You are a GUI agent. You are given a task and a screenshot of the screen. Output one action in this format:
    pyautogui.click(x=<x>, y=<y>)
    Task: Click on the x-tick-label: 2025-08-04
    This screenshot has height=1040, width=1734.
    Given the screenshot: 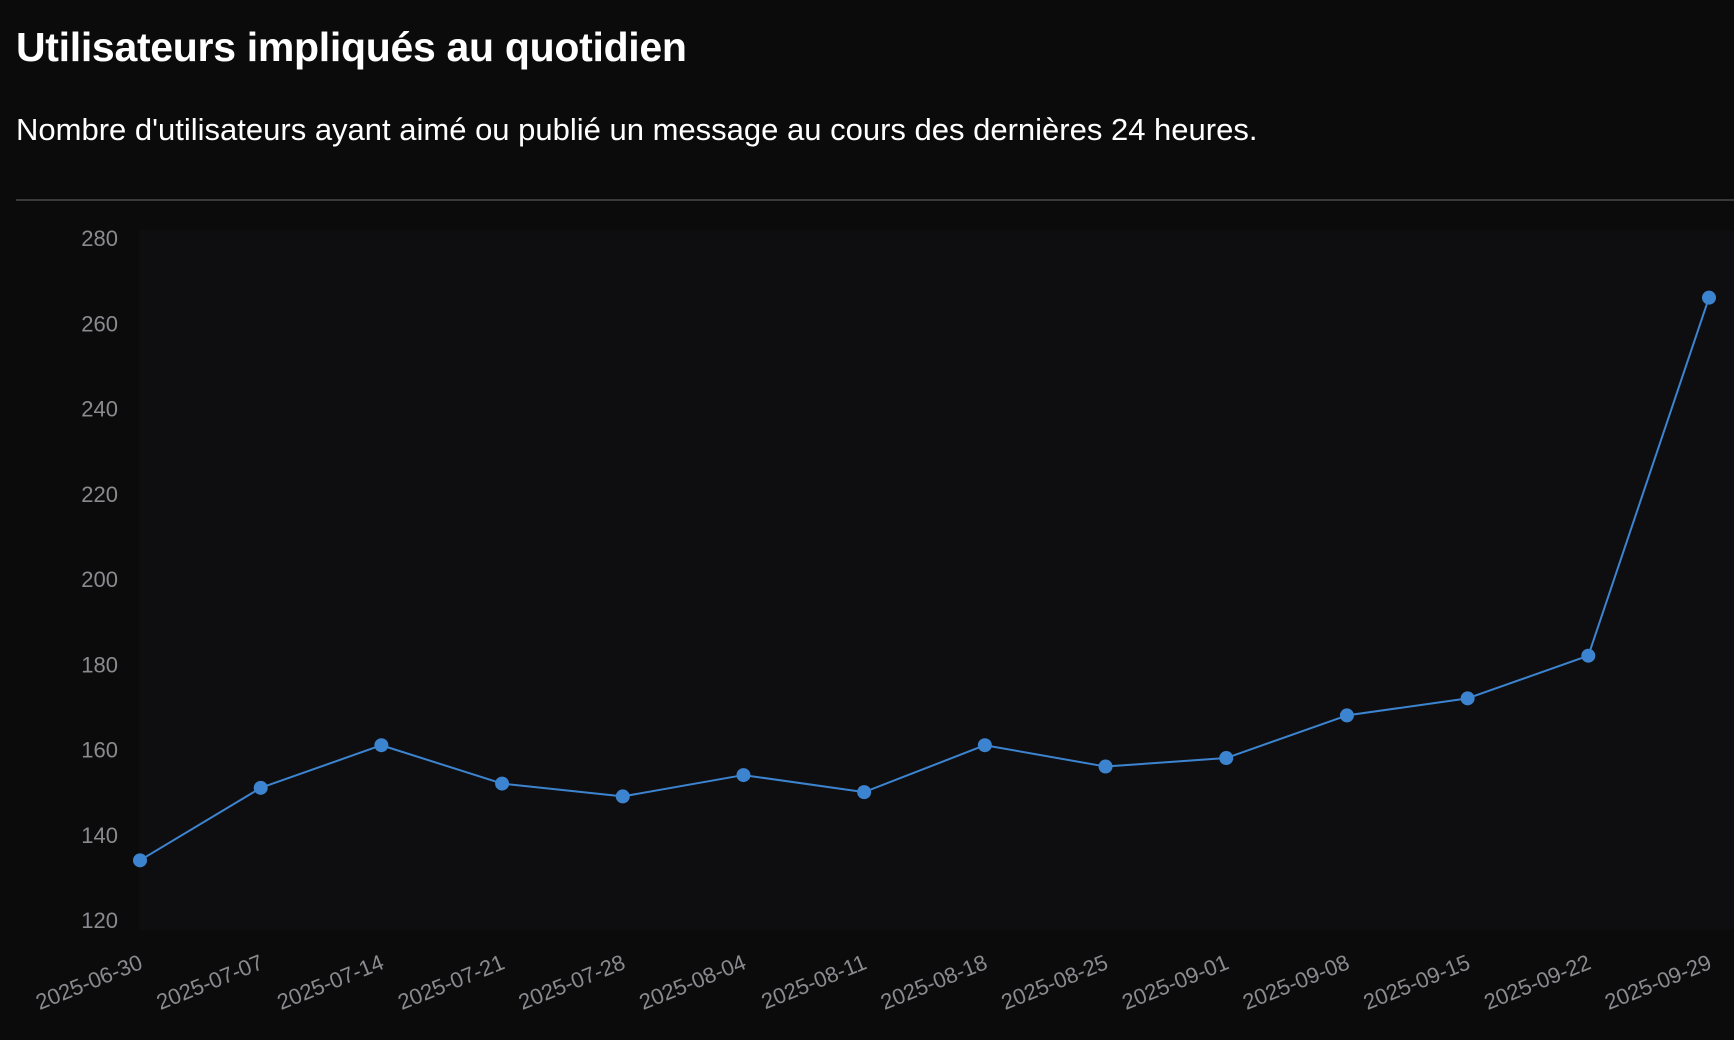 What is the action you would take?
    pyautogui.click(x=693, y=981)
    